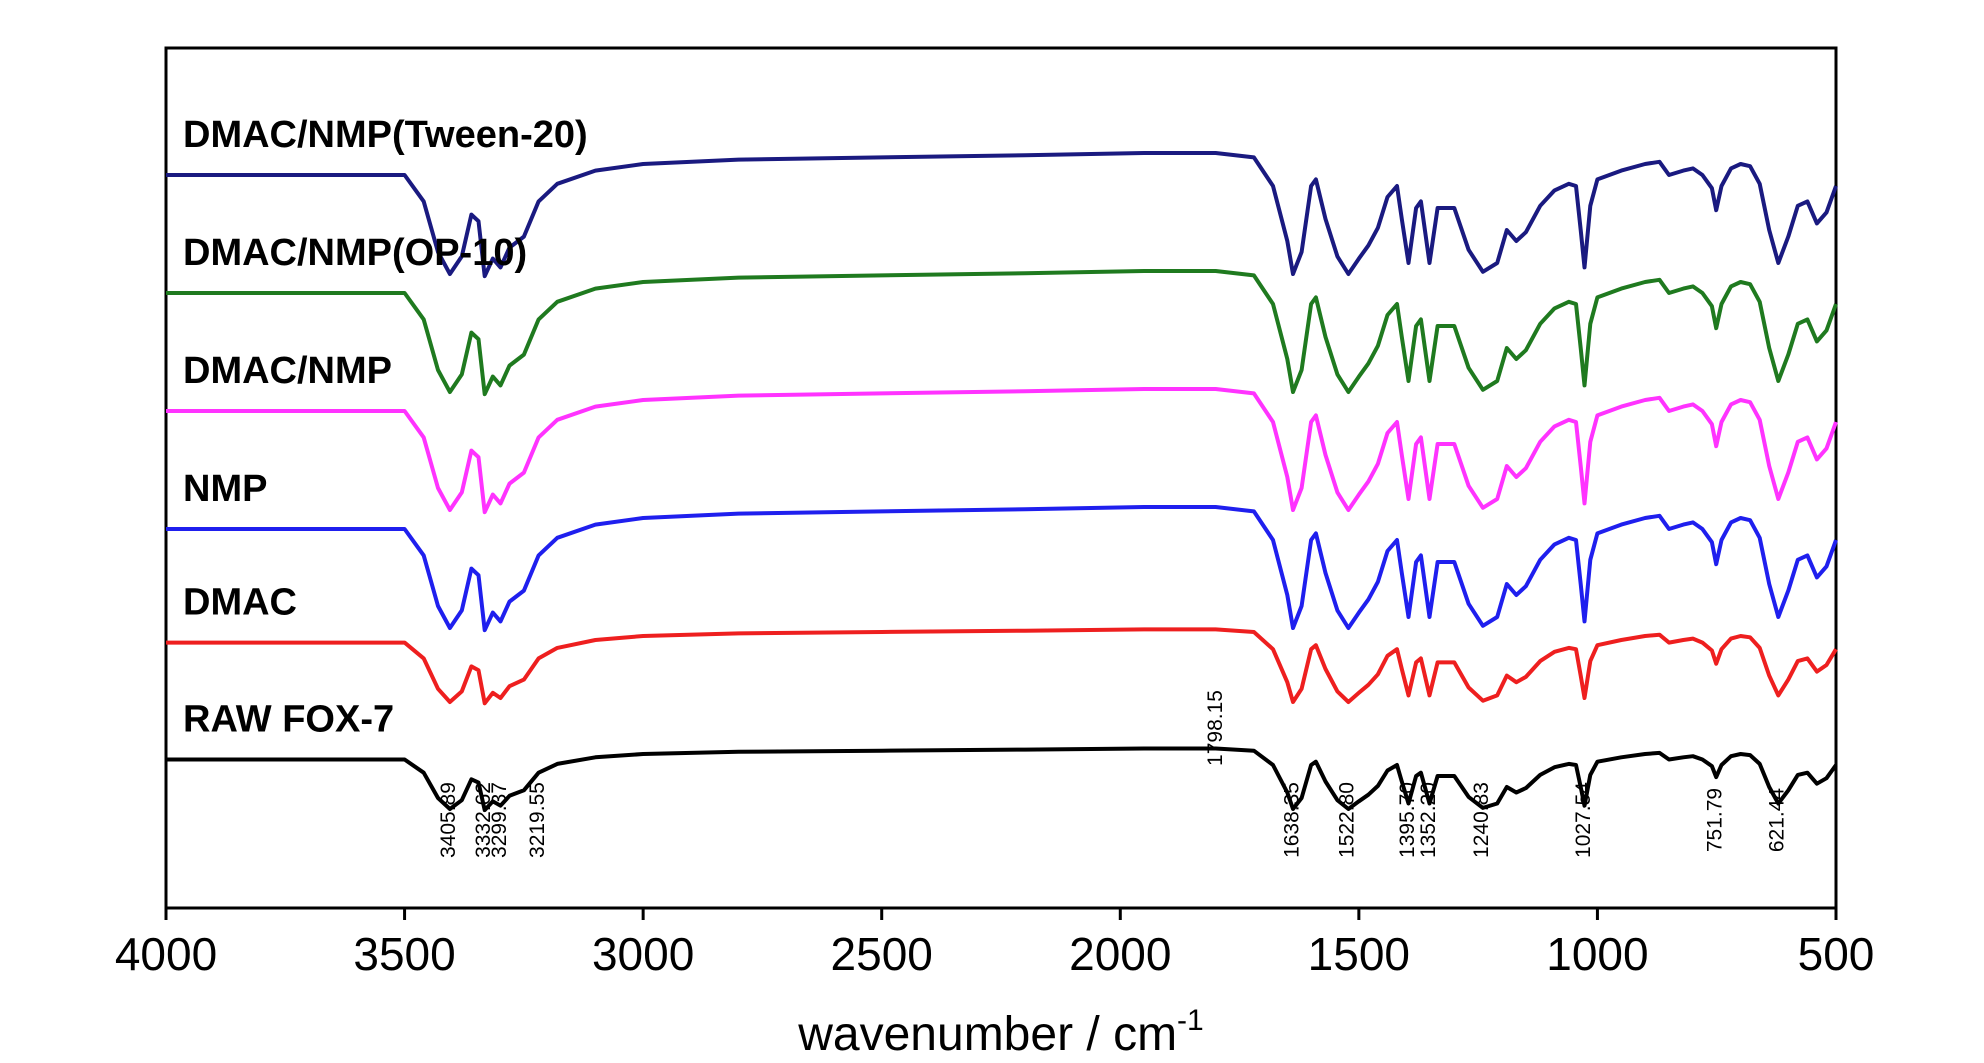  I want to click on x-axis-title: wavenumber / cm-1, so click(1000, 1032).